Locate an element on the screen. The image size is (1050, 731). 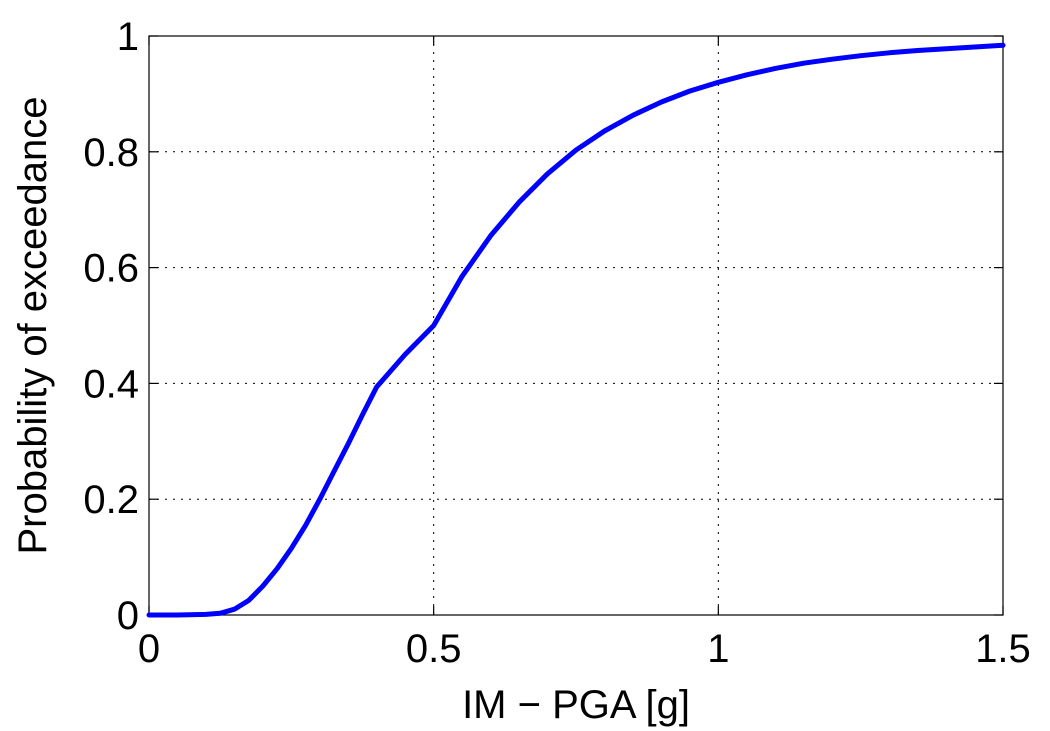
x-axis-label: IM − PGA [g] is located at coordinates (576, 705).